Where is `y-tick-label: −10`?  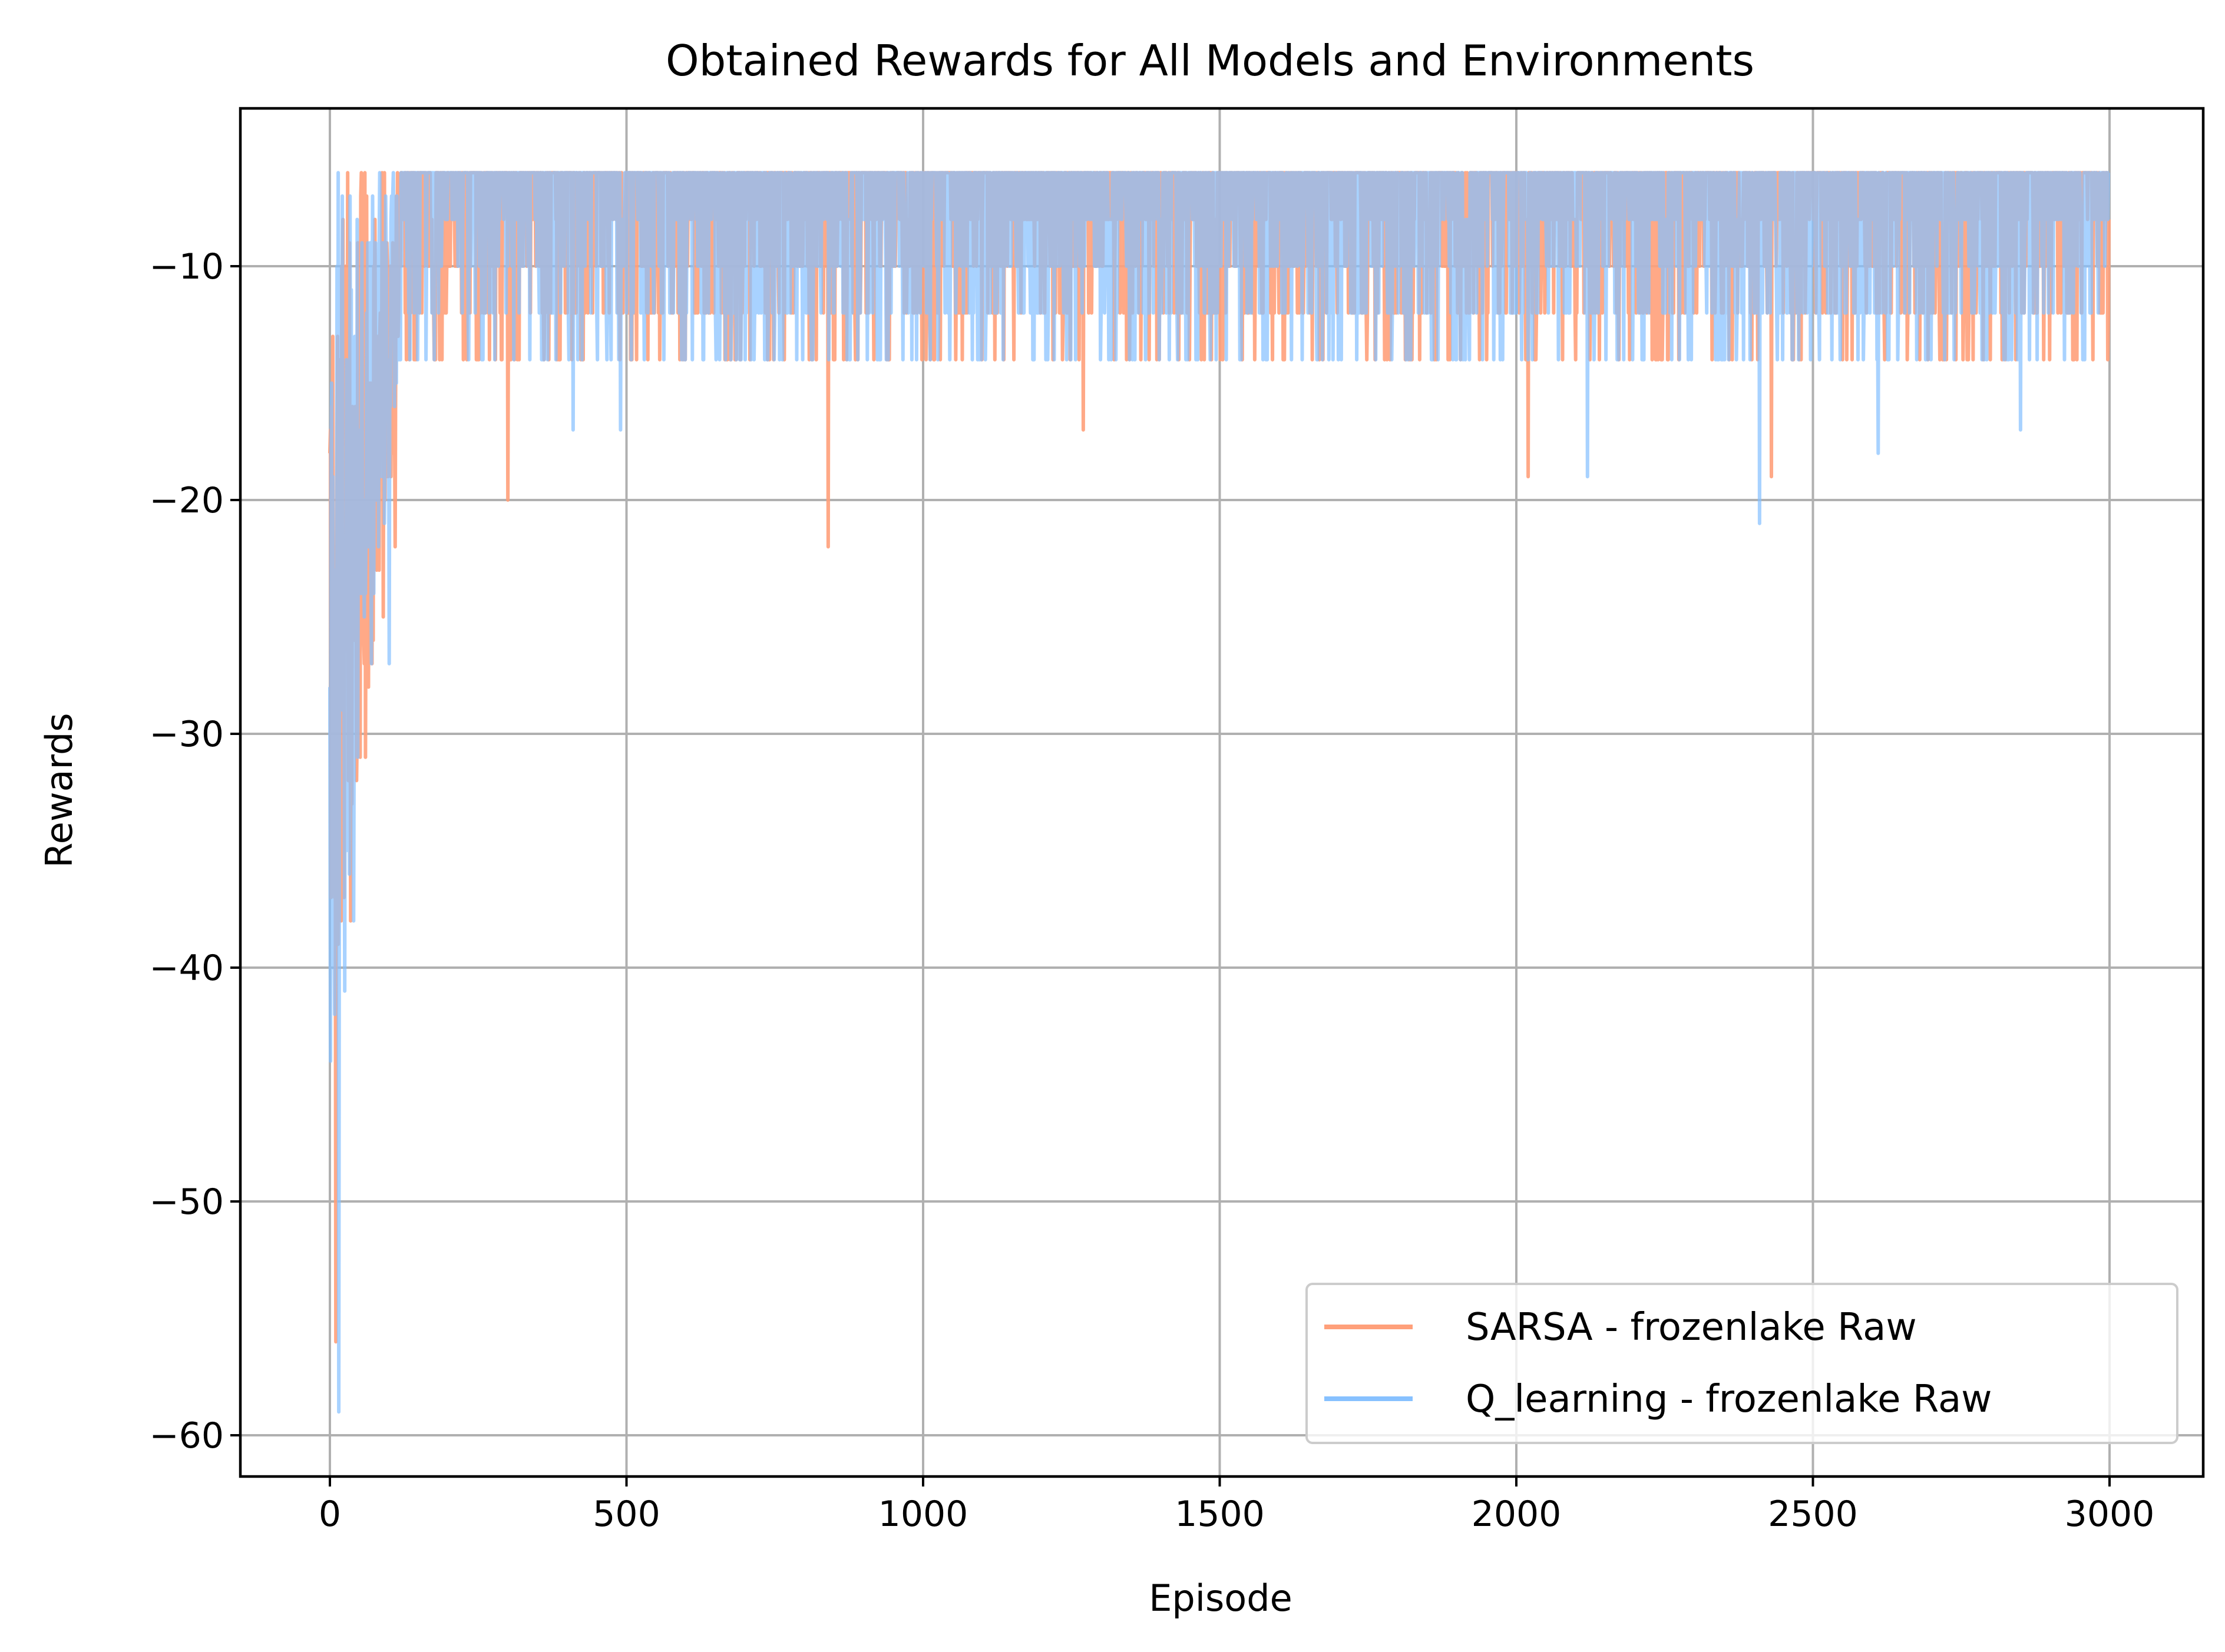 y-tick-label: −10 is located at coordinates (186, 266).